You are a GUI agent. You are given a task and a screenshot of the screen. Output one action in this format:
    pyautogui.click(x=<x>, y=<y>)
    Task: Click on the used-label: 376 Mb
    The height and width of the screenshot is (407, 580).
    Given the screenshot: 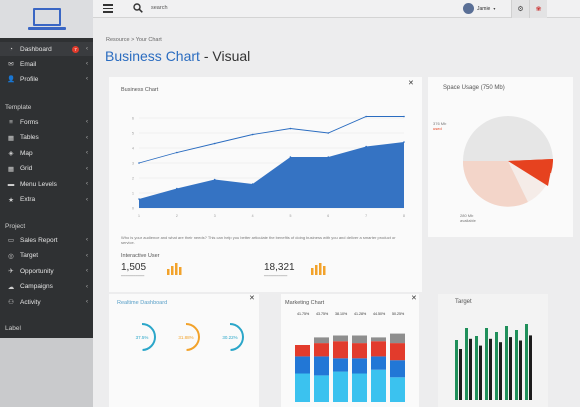 What is the action you would take?
    pyautogui.click(x=440, y=123)
    